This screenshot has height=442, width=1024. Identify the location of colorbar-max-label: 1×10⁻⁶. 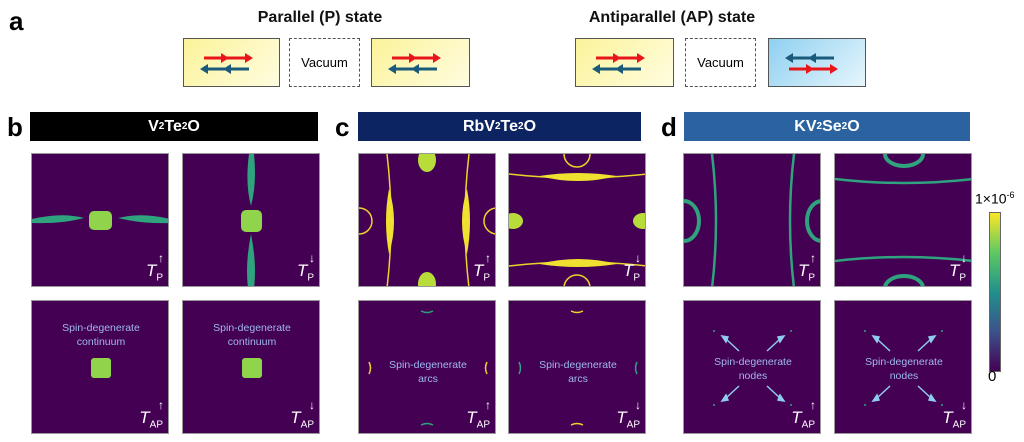
(995, 198).